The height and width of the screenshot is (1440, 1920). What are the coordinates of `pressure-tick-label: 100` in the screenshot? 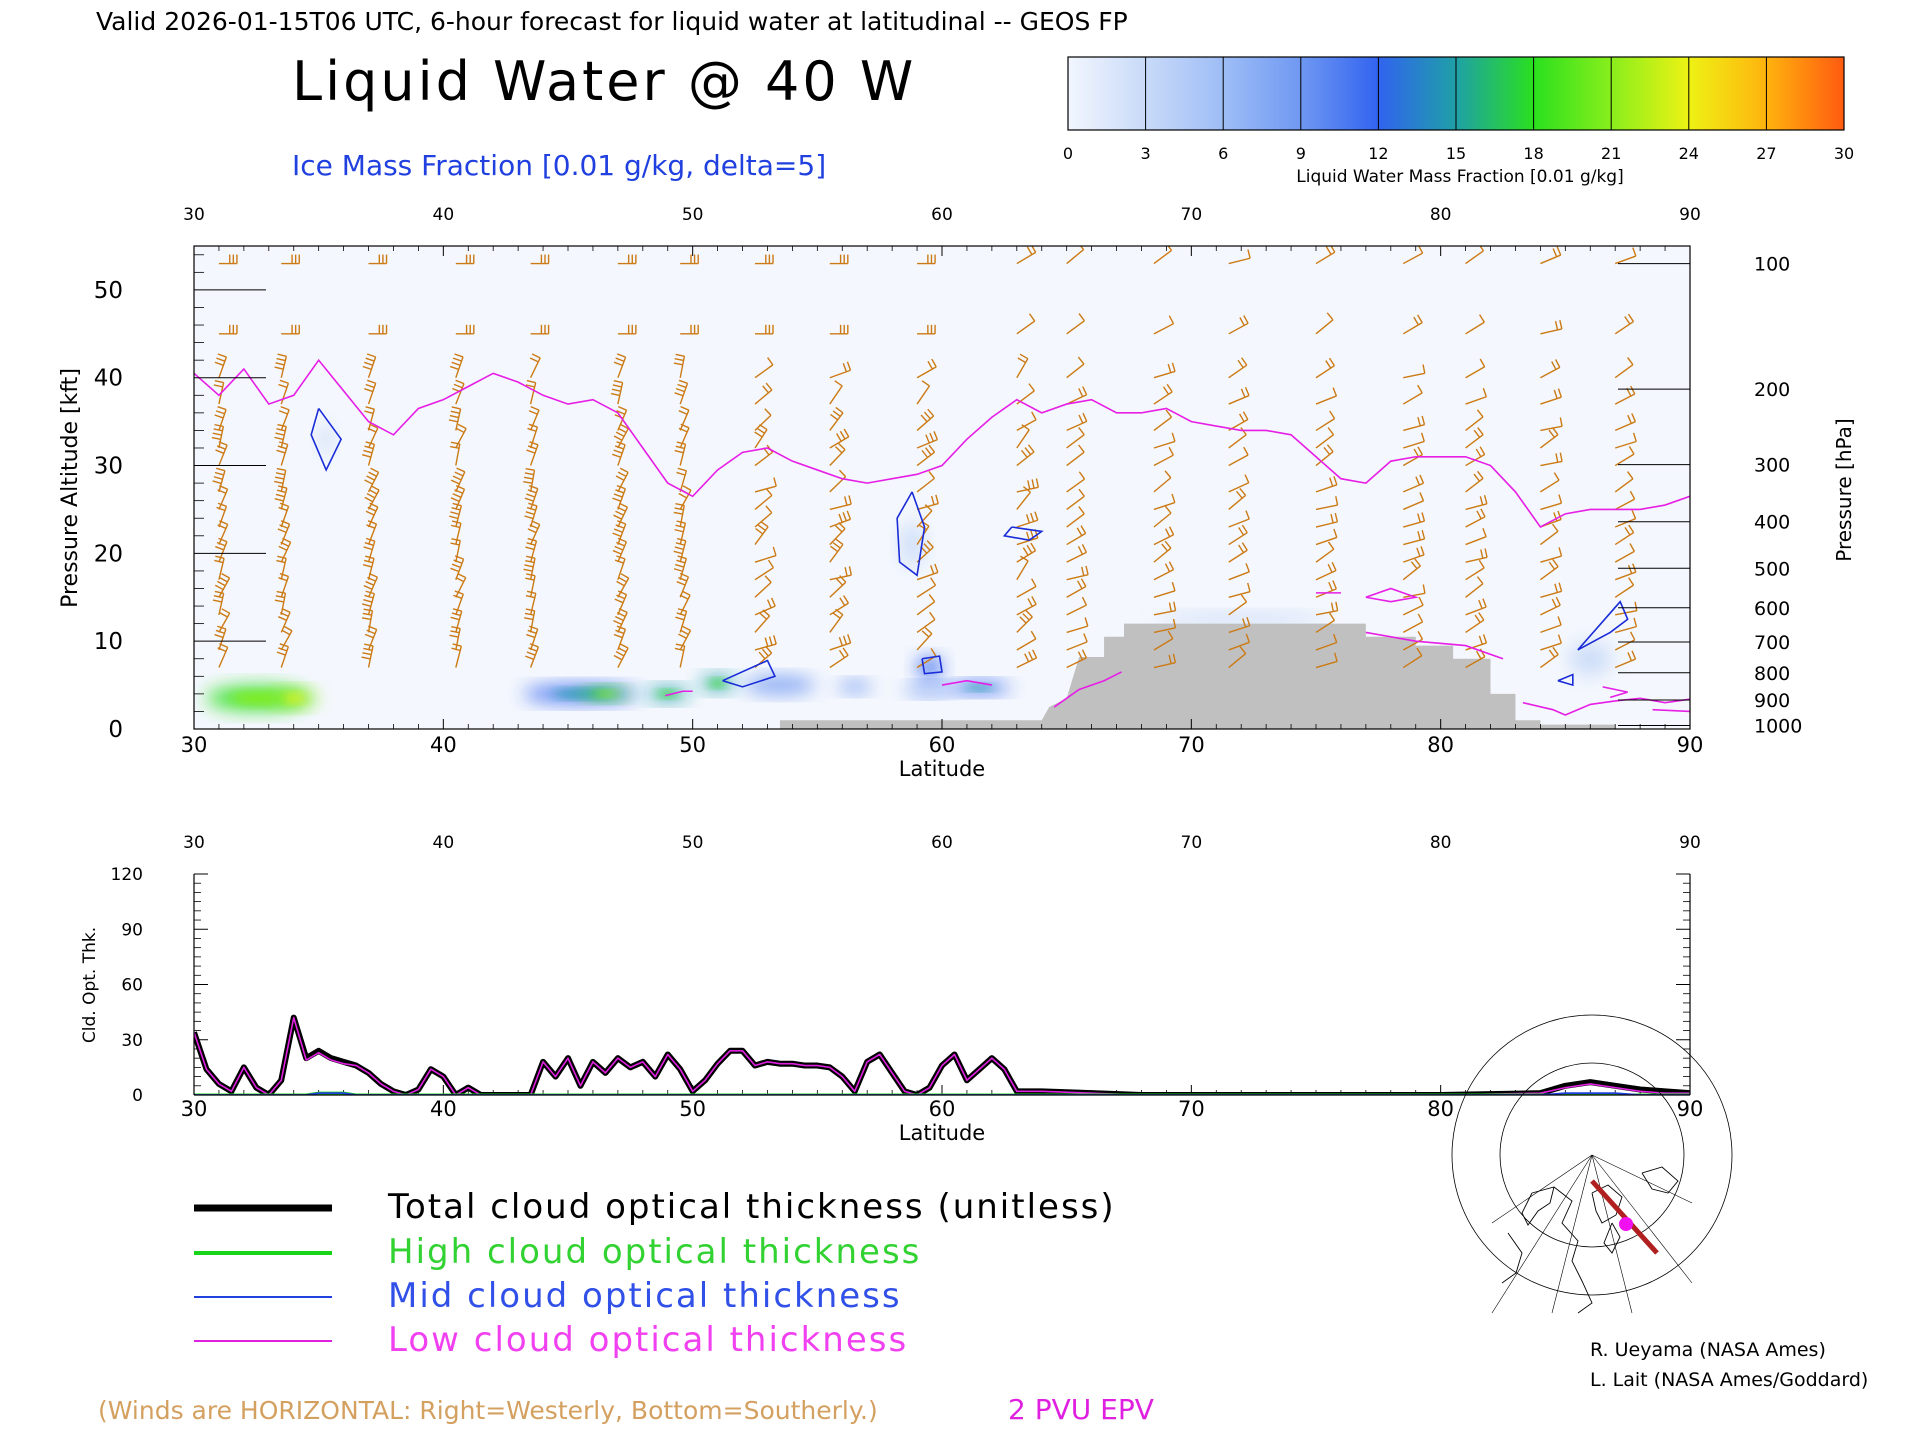 It's located at (1772, 265).